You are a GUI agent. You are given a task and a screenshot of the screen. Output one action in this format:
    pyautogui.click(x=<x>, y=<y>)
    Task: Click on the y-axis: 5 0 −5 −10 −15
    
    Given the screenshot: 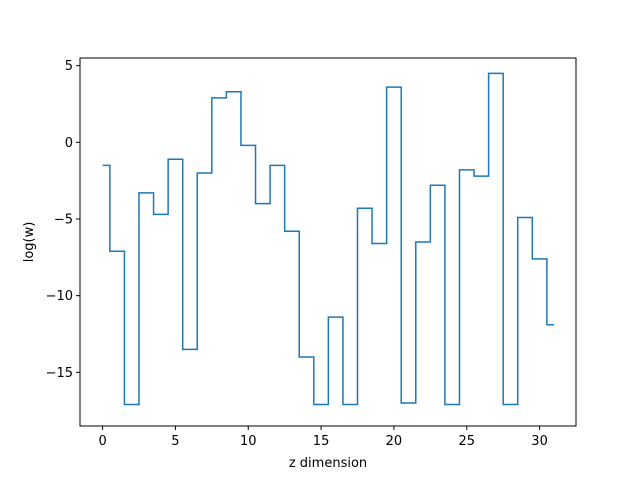 What is the action you would take?
    pyautogui.click(x=63, y=220)
    